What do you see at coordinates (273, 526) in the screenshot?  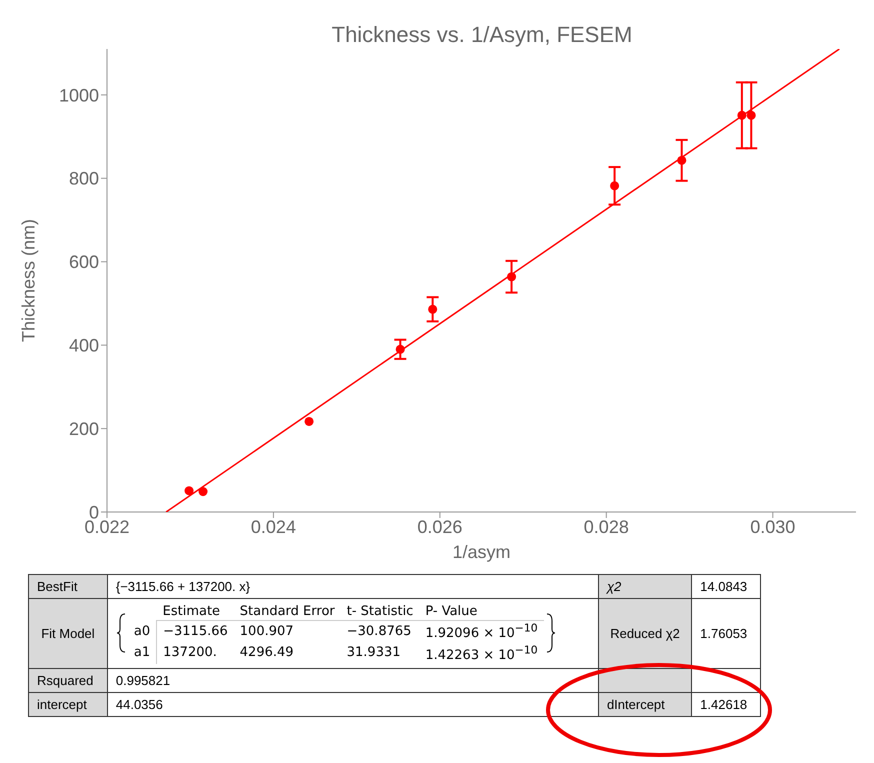 I see `x-tick-label: 0.024` at bounding box center [273, 526].